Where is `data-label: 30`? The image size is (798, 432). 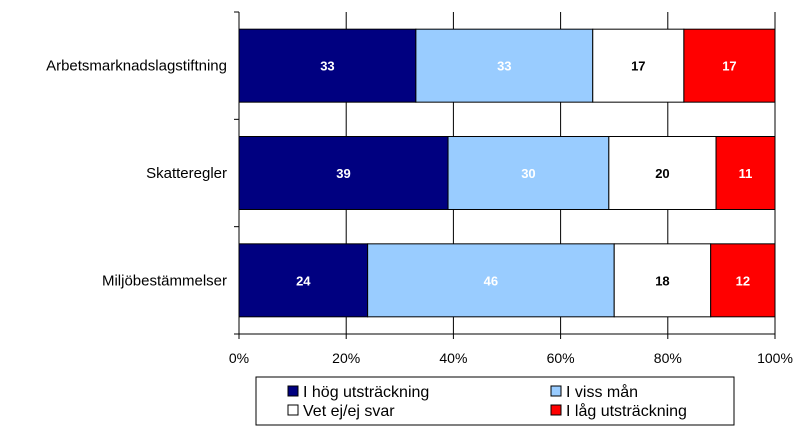
data-label: 30 is located at coordinates (528, 173).